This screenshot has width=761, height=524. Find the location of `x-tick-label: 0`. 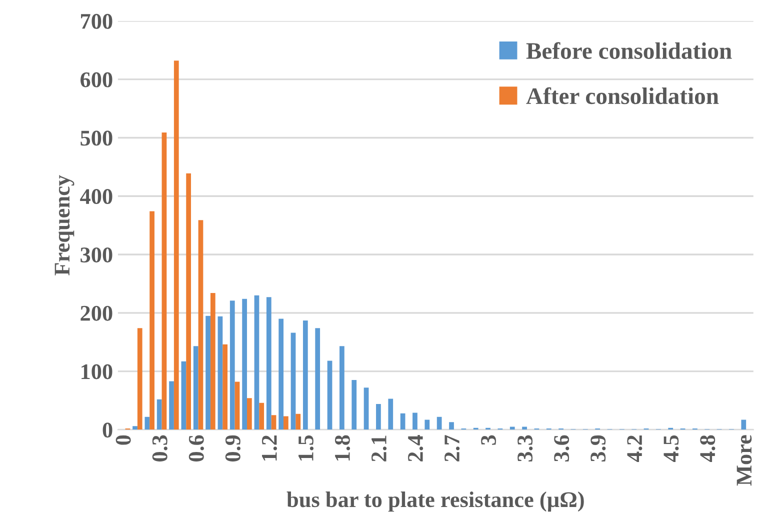

x-tick-label: 0 is located at coordinates (123, 440).